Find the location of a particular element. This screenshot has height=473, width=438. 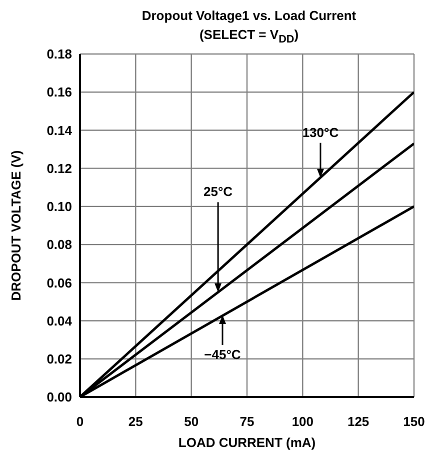

x-tick-label: 100 is located at coordinates (303, 421).